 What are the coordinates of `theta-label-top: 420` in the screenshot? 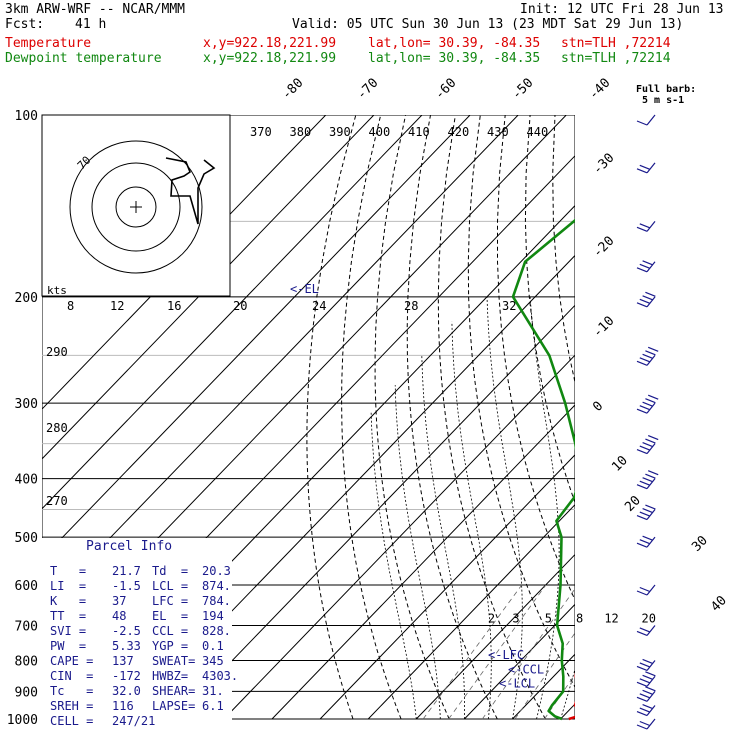 It's located at (459, 132).